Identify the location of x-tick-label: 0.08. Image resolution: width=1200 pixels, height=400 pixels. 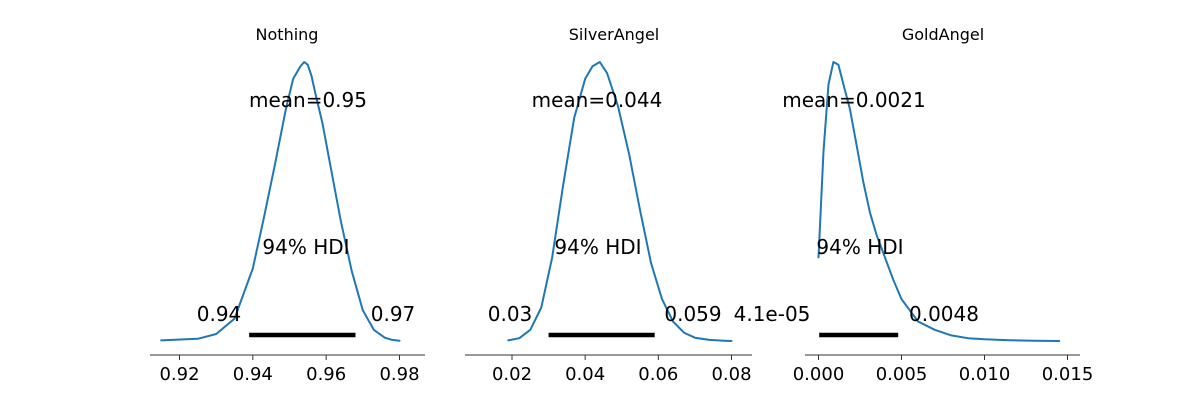
(731, 374).